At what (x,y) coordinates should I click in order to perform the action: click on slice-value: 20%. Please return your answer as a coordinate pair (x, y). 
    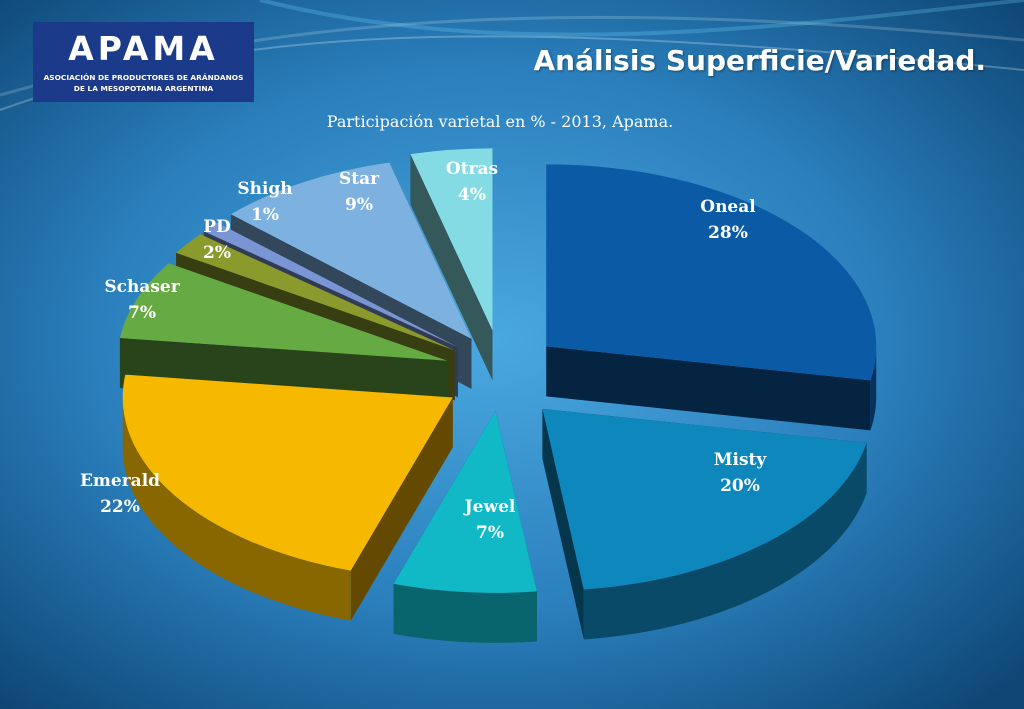
    Looking at the image, I should click on (740, 486).